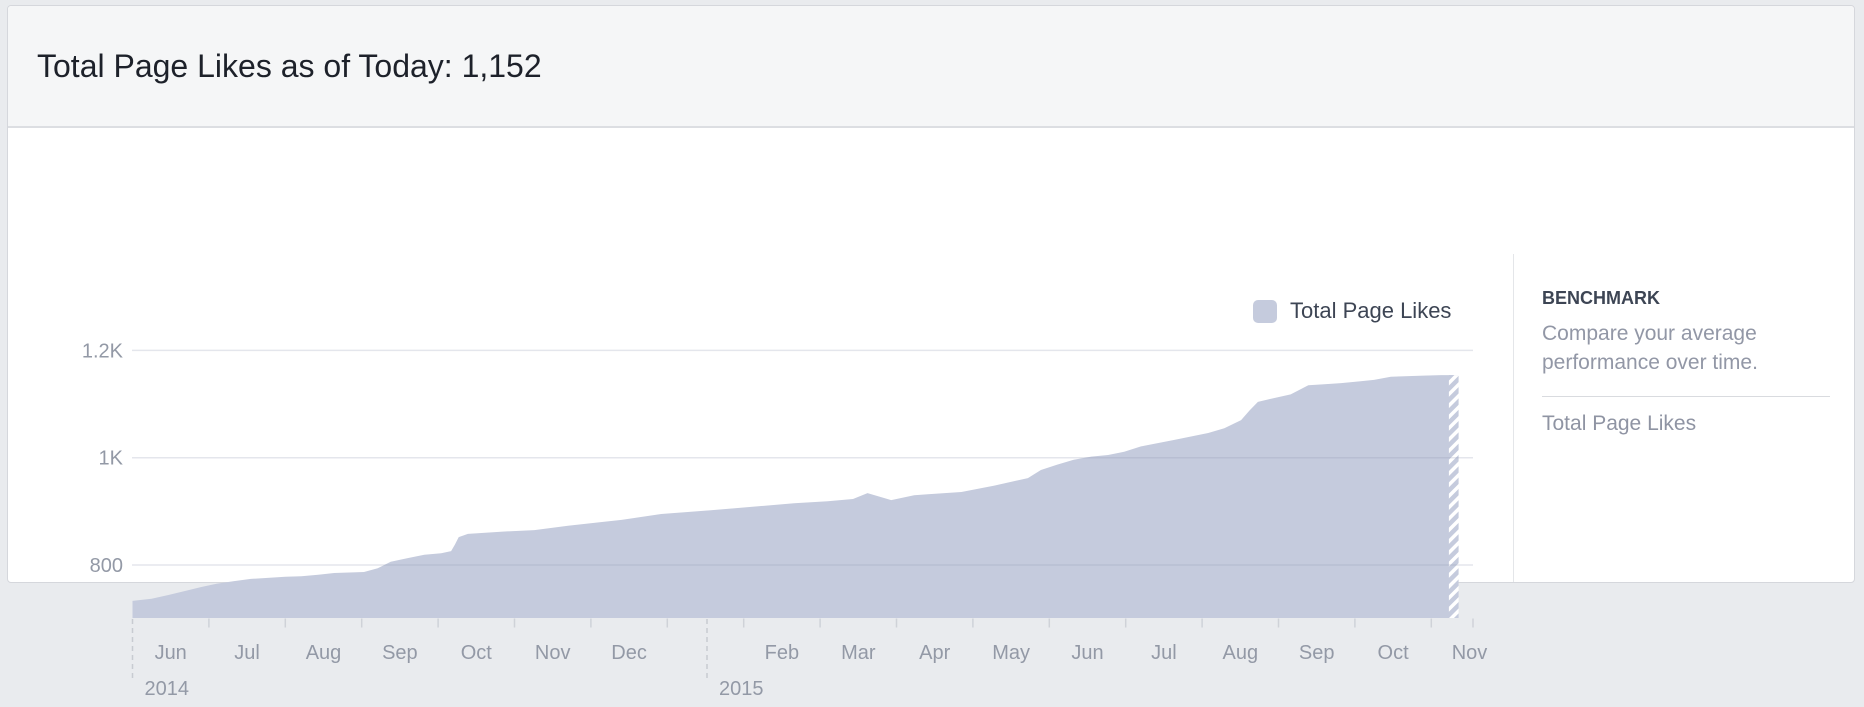  Describe the element at coordinates (858, 653) in the screenshot. I see `x-axis-month-label: Mar` at that location.